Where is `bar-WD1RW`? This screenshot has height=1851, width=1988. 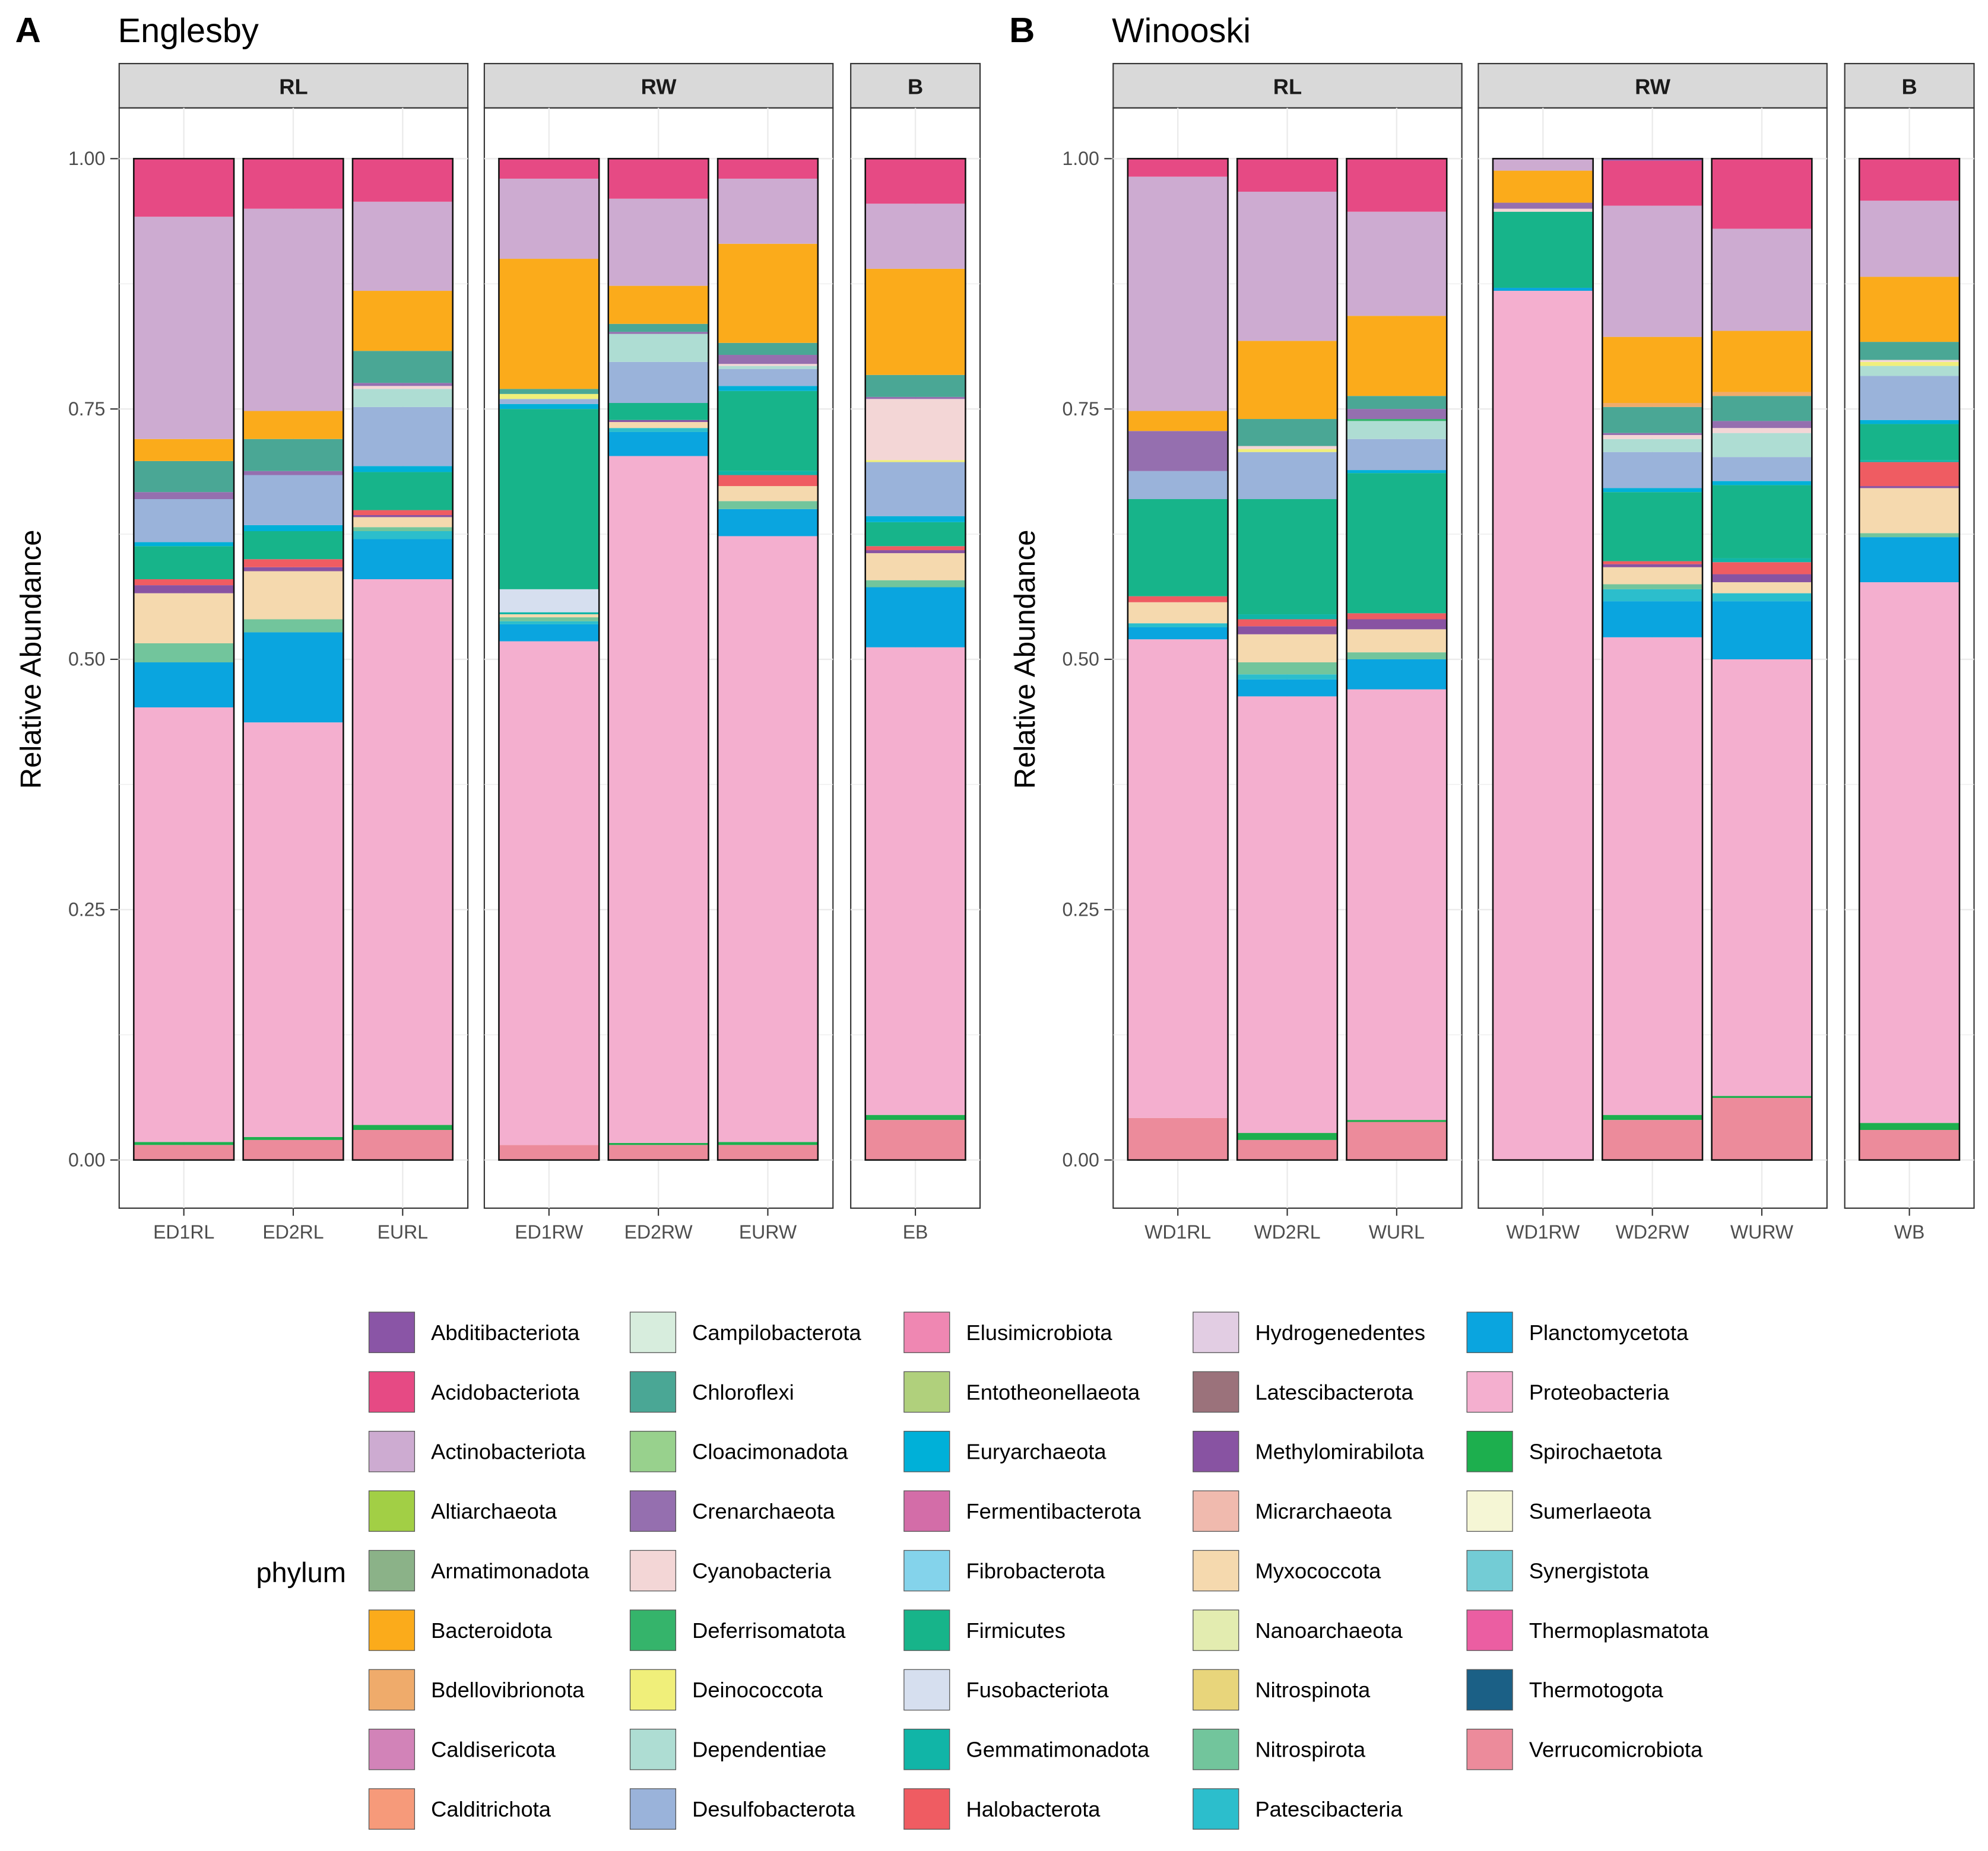
bar-WD1RW is located at coordinates (1543, 659).